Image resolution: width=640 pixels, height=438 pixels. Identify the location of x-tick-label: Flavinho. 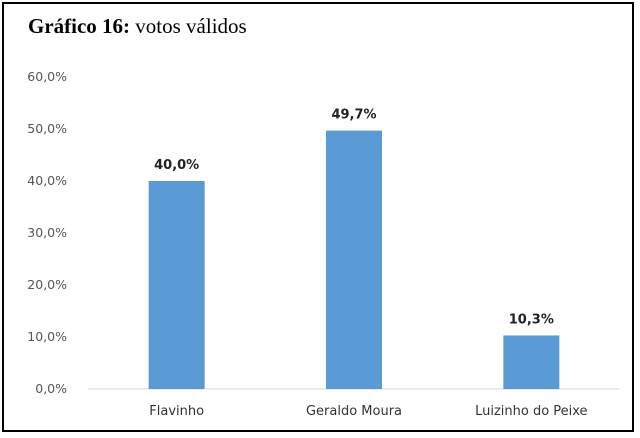
(176, 411).